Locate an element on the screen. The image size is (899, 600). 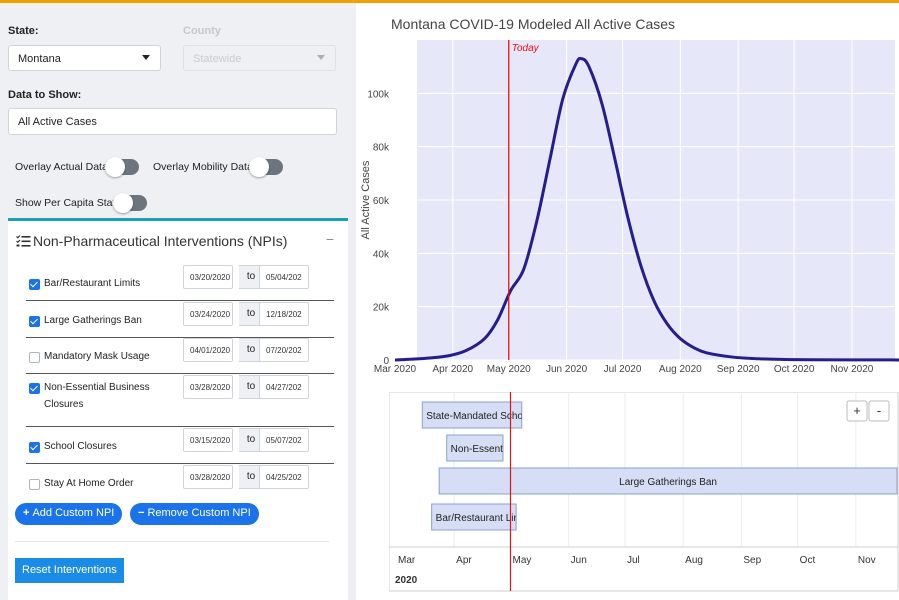
timeline-bar-label: Bar/Restaurant Lin is located at coordinates (477, 518).